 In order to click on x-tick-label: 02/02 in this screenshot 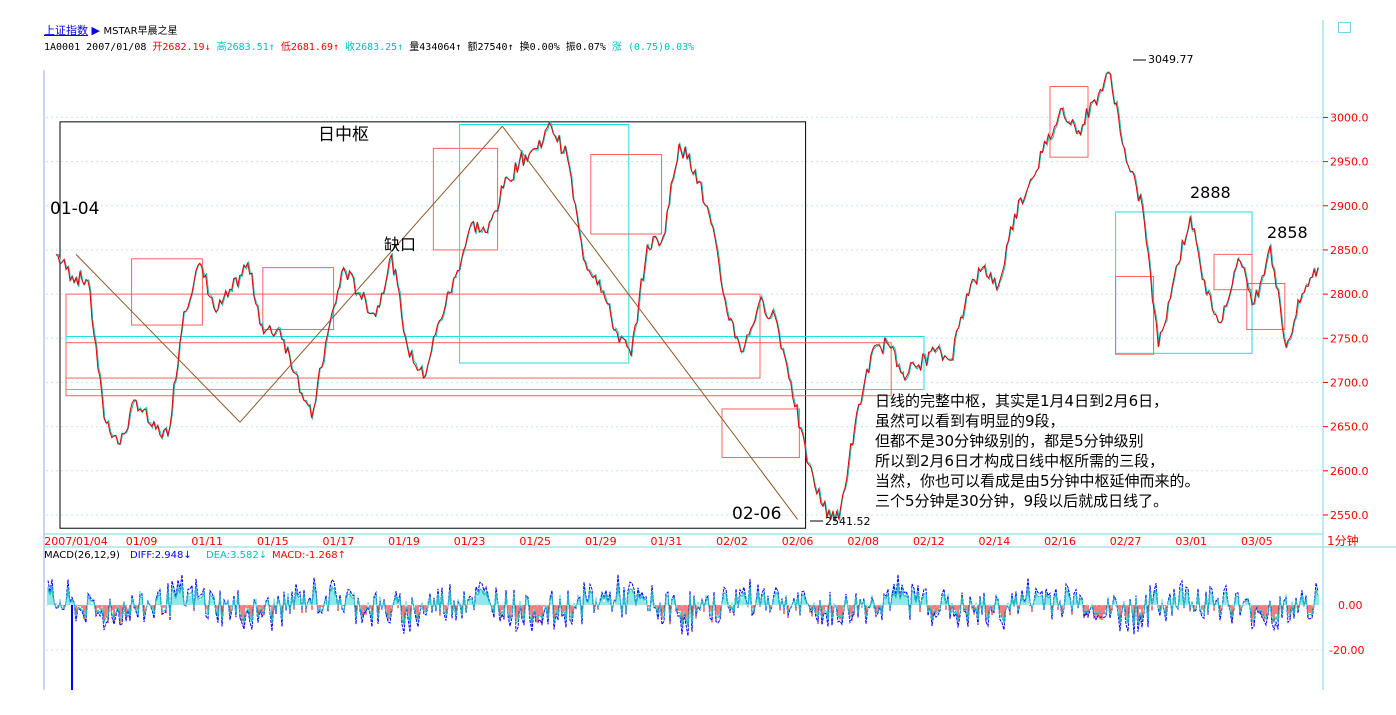, I will do `click(732, 541)`.